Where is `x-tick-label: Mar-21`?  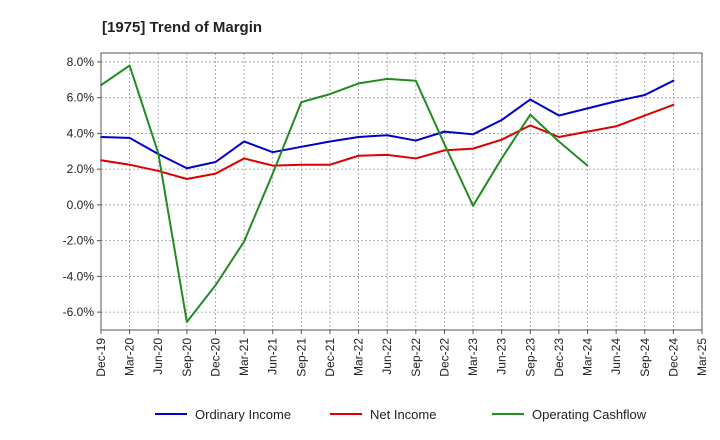 x-tick-label: Mar-21 is located at coordinates (244, 357).